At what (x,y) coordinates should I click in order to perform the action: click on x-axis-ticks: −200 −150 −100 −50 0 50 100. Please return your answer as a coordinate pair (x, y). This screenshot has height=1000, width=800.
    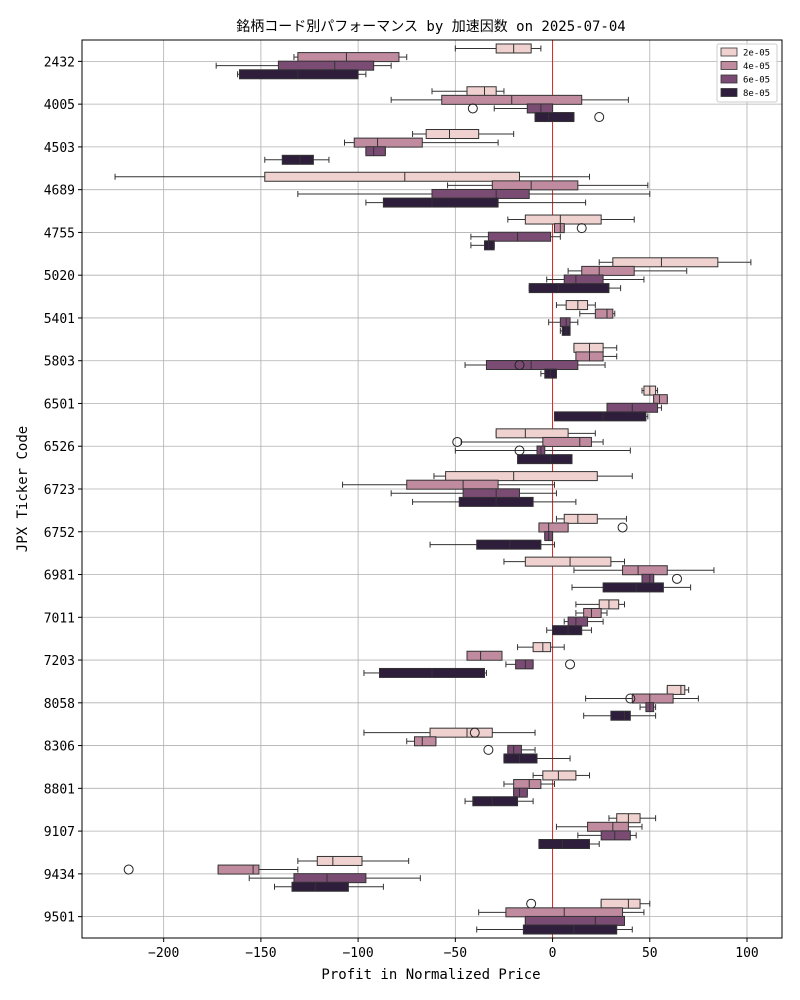
    Looking at the image, I should click on (453, 949).